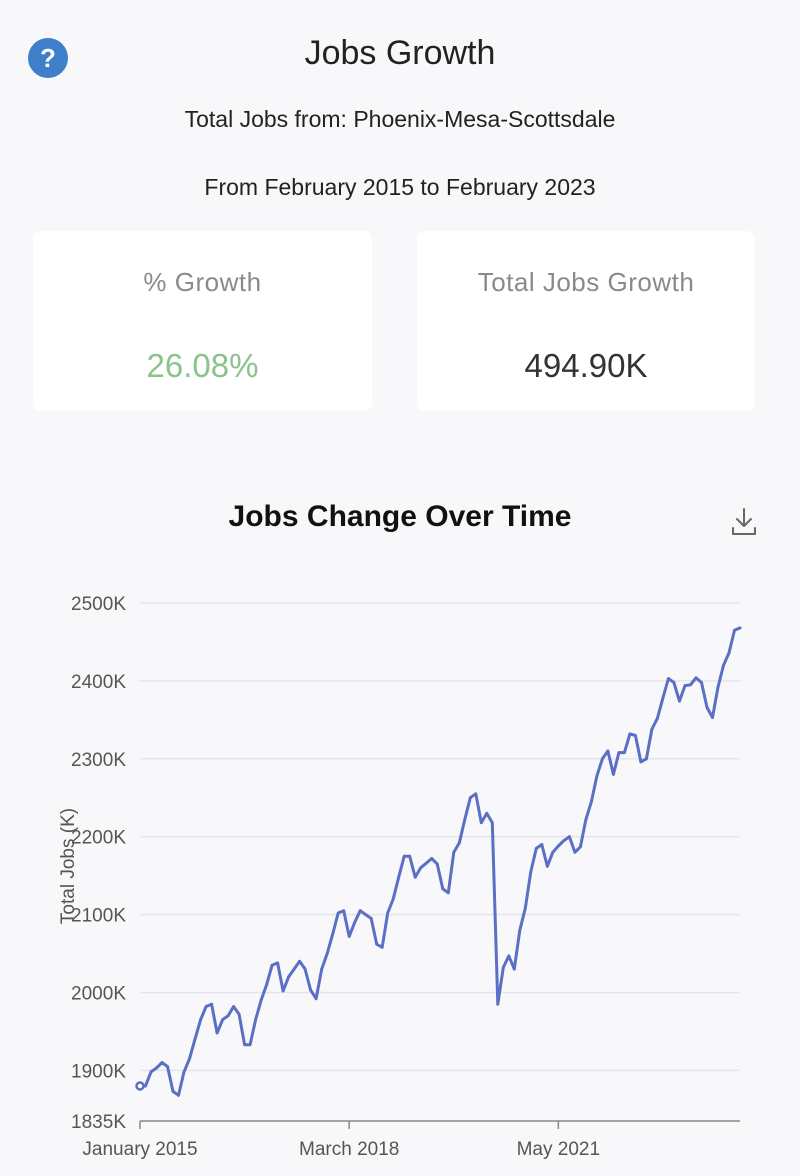  What do you see at coordinates (98, 760) in the screenshot?
I see `y-tick-label: 2300K` at bounding box center [98, 760].